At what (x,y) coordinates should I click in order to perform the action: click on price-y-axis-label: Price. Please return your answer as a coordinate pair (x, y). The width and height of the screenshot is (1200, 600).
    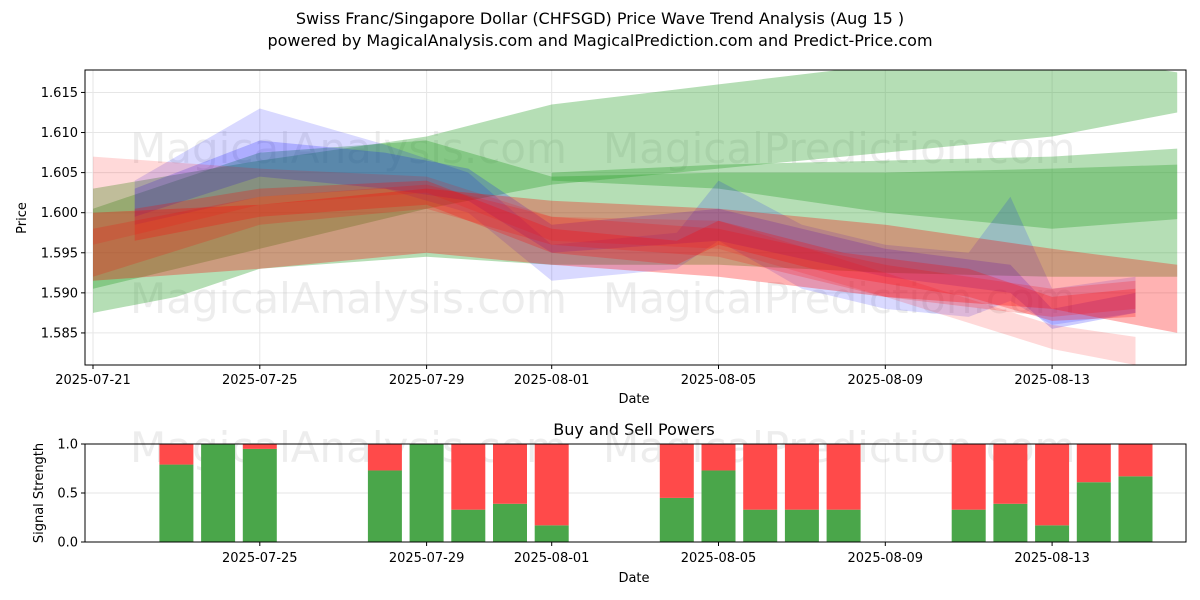
    Looking at the image, I should click on (22, 218).